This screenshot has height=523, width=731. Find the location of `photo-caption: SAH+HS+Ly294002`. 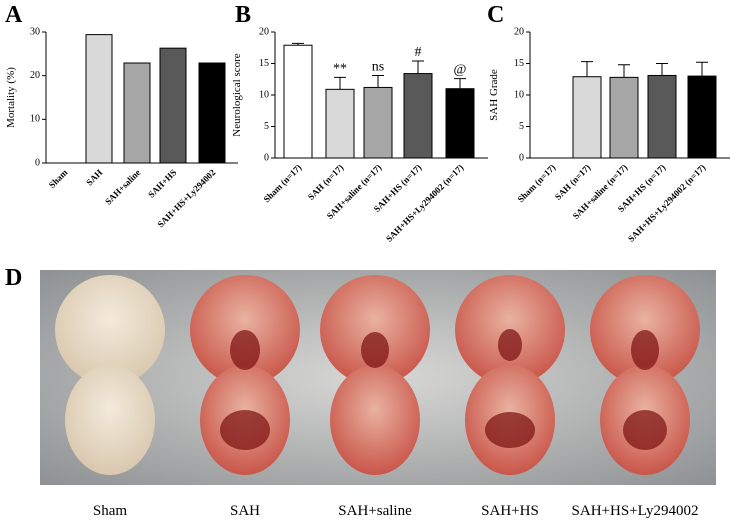

photo-caption: SAH+HS+Ly294002 is located at coordinates (635, 511).